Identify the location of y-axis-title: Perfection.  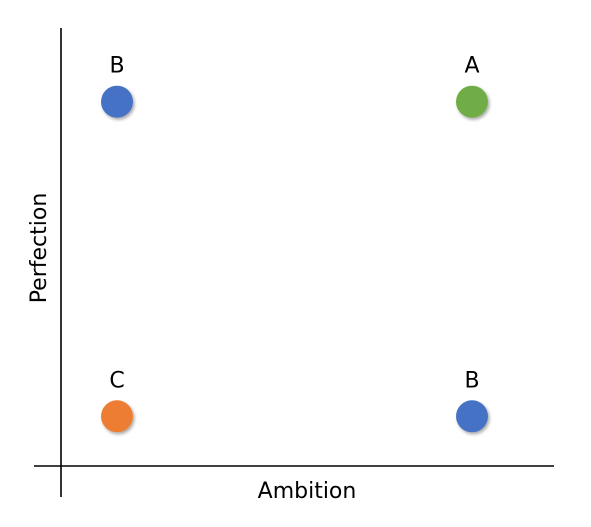
(39, 248).